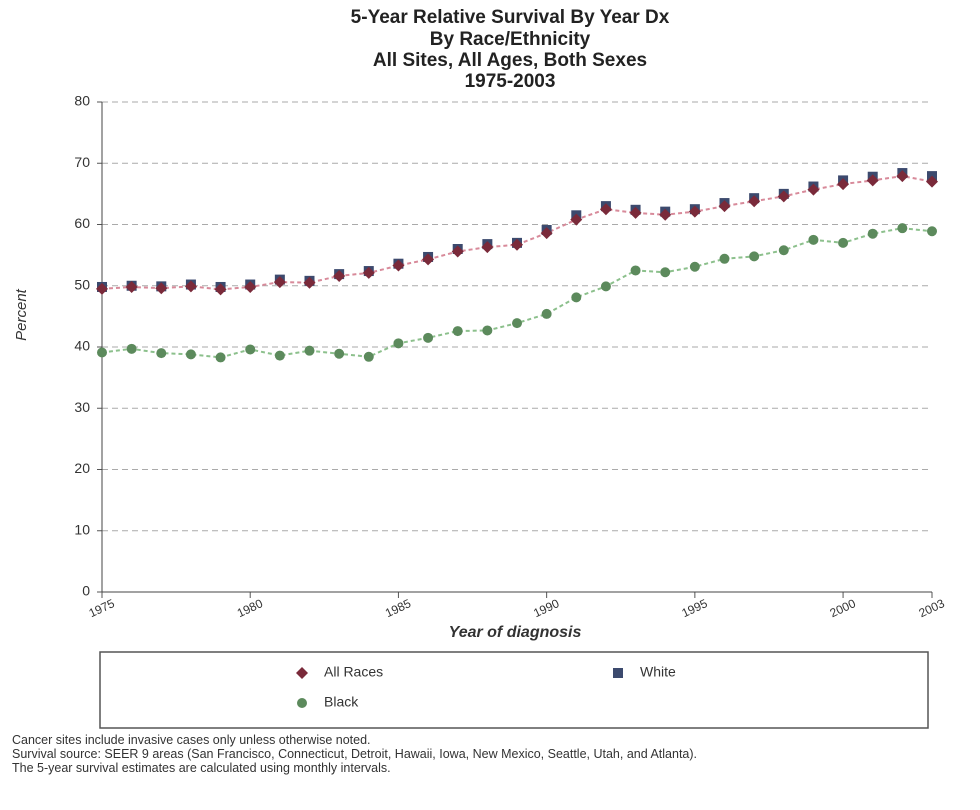  Describe the element at coordinates (82, 101) in the screenshot. I see `y-tick-label: 80` at that location.